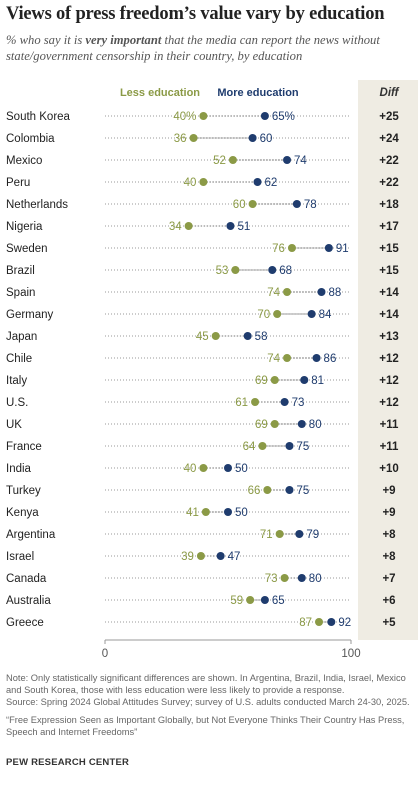 This screenshot has width=420, height=789. Describe the element at coordinates (389, 557) in the screenshot. I see `diff-value: +8` at that location.